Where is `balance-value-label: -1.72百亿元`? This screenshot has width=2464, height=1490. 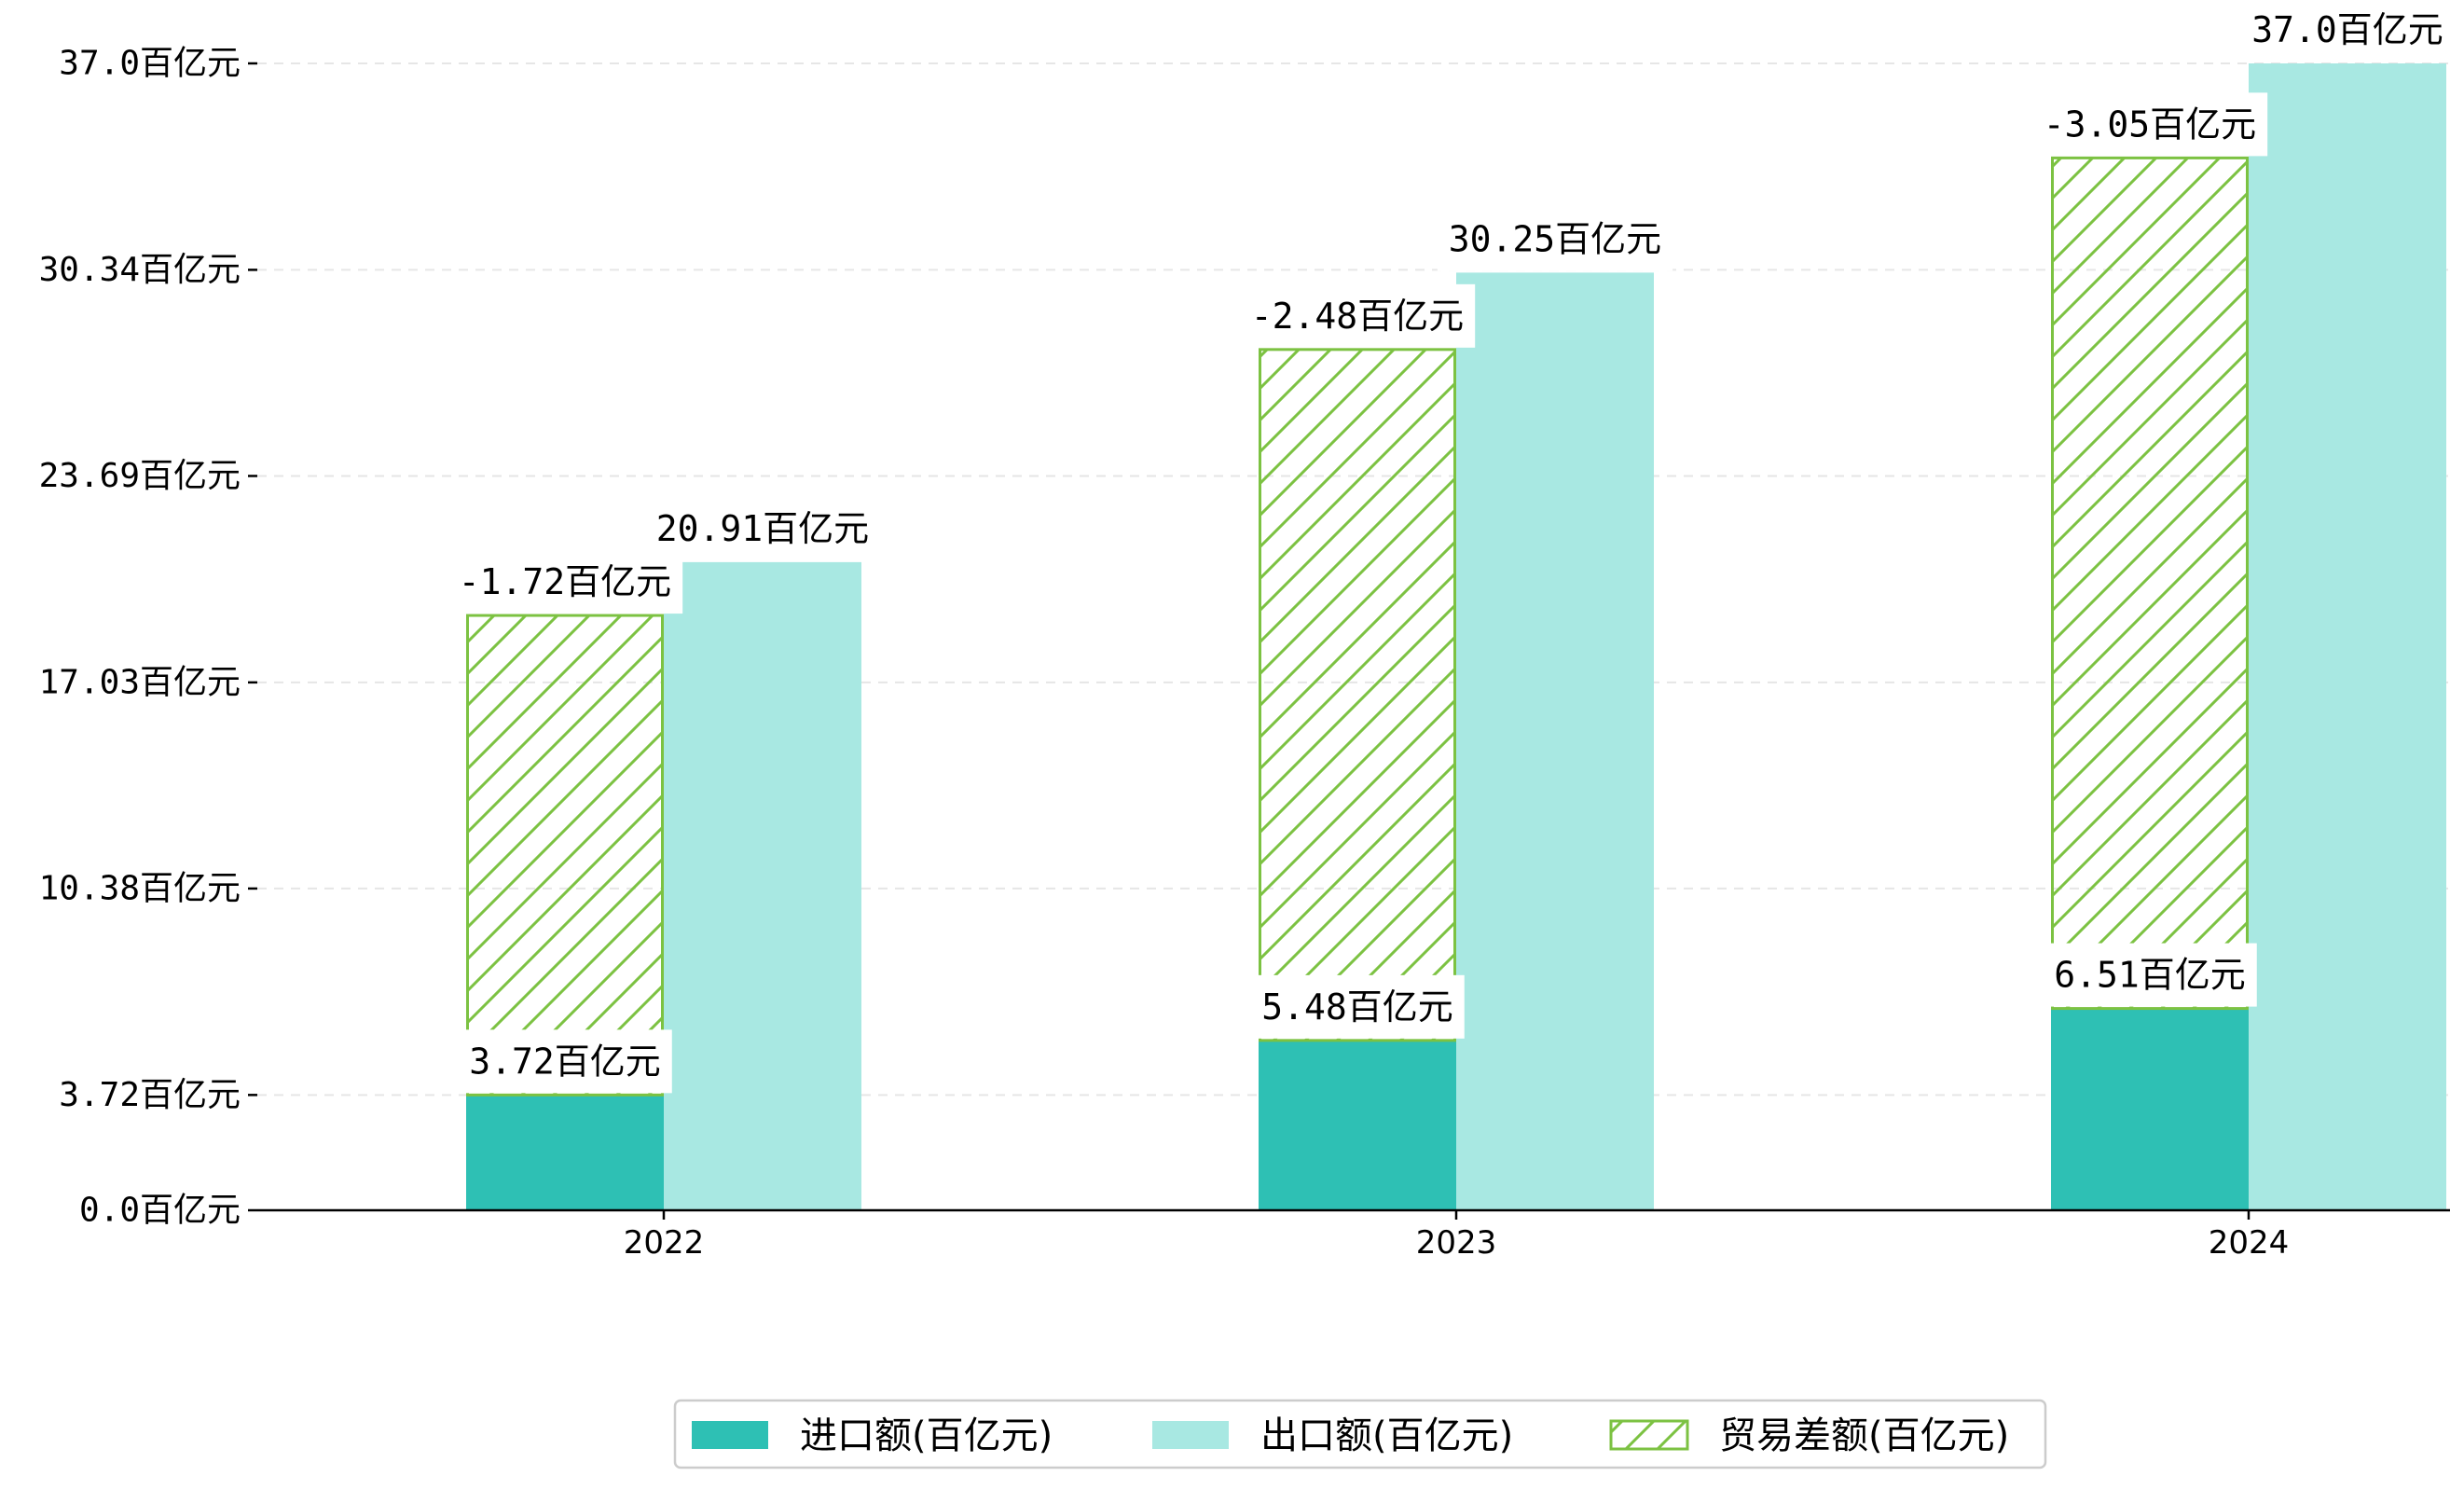 balance-value-label: -1.72百亿元 is located at coordinates (565, 582).